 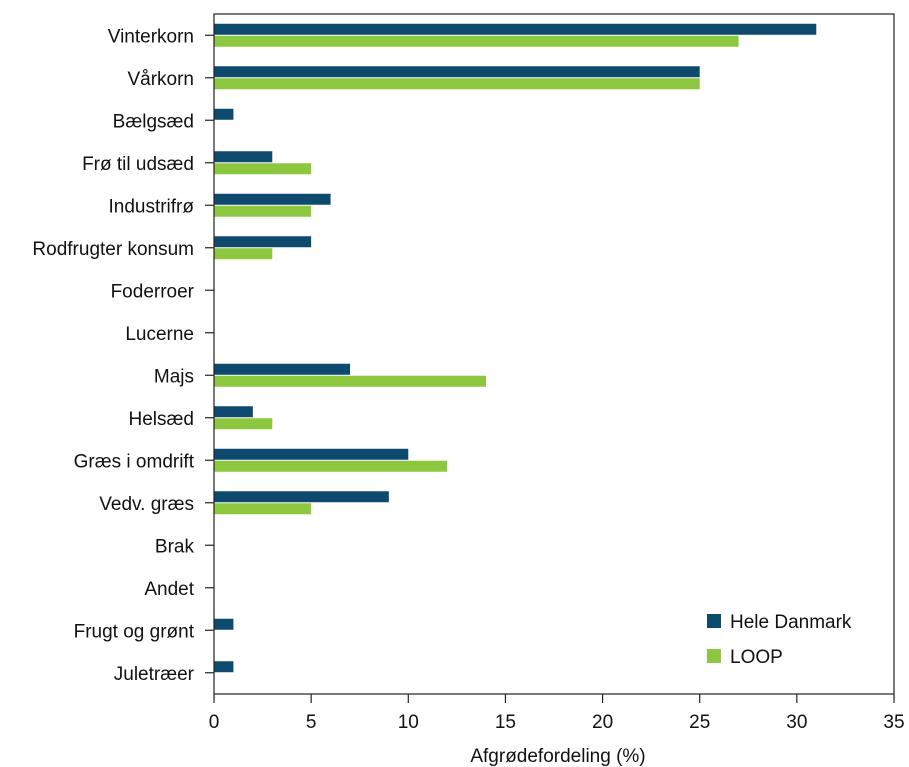 I want to click on bar-loop-majs, so click(x=350, y=381).